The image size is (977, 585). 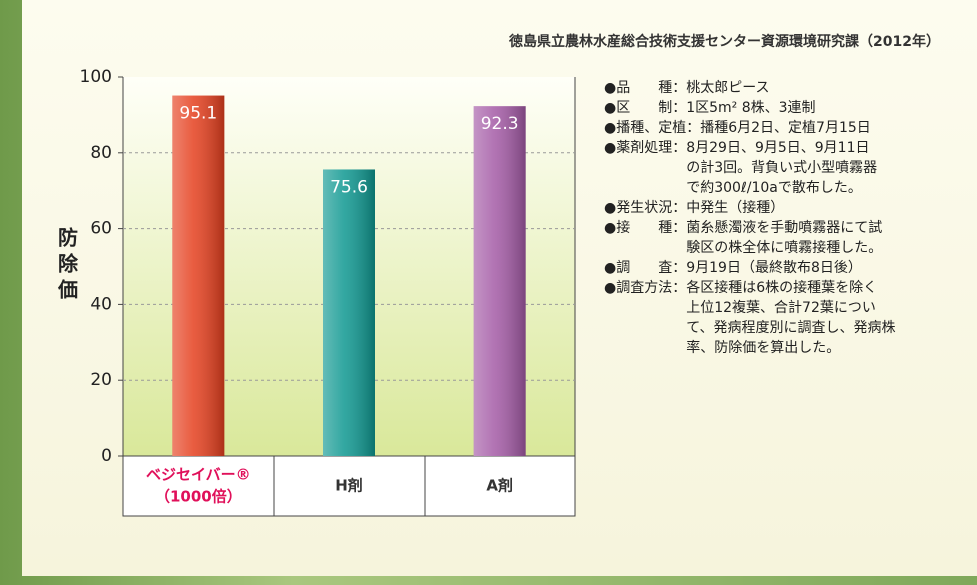 What do you see at coordinates (96, 77) in the screenshot?
I see `y-tick-label: 100` at bounding box center [96, 77].